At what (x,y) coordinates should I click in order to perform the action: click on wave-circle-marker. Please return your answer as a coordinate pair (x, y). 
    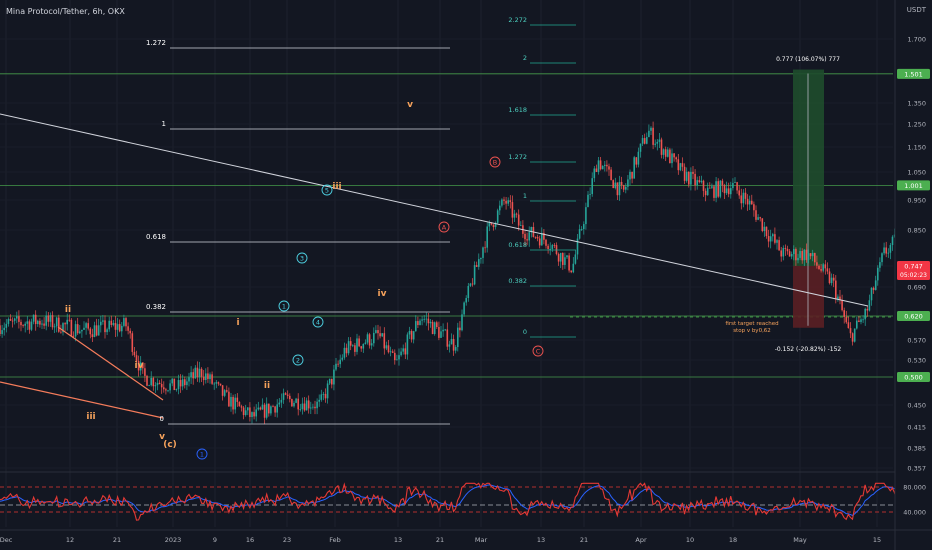
    Looking at the image, I should click on (302, 258).